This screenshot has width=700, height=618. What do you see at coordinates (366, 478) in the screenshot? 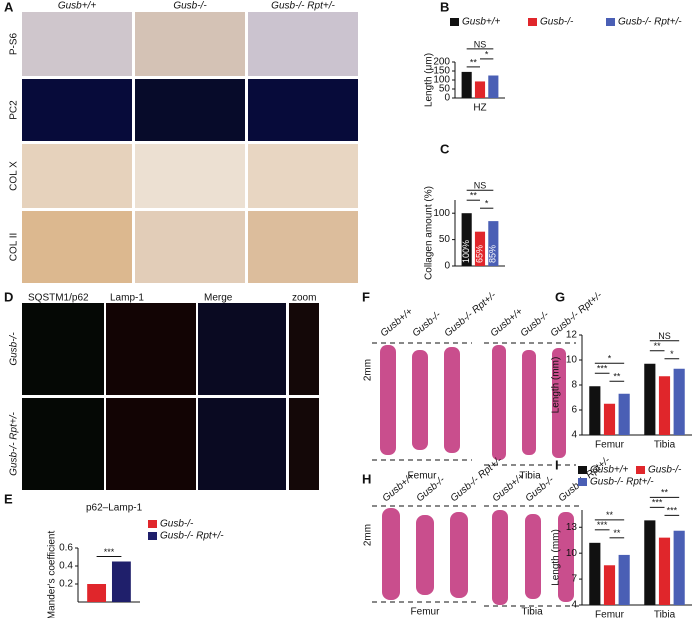
I see `panel-label: H` at bounding box center [366, 478].